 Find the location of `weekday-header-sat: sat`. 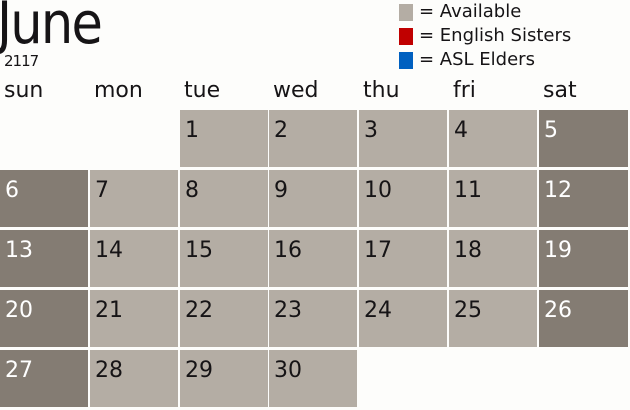

weekday-header-sat: sat is located at coordinates (560, 90).